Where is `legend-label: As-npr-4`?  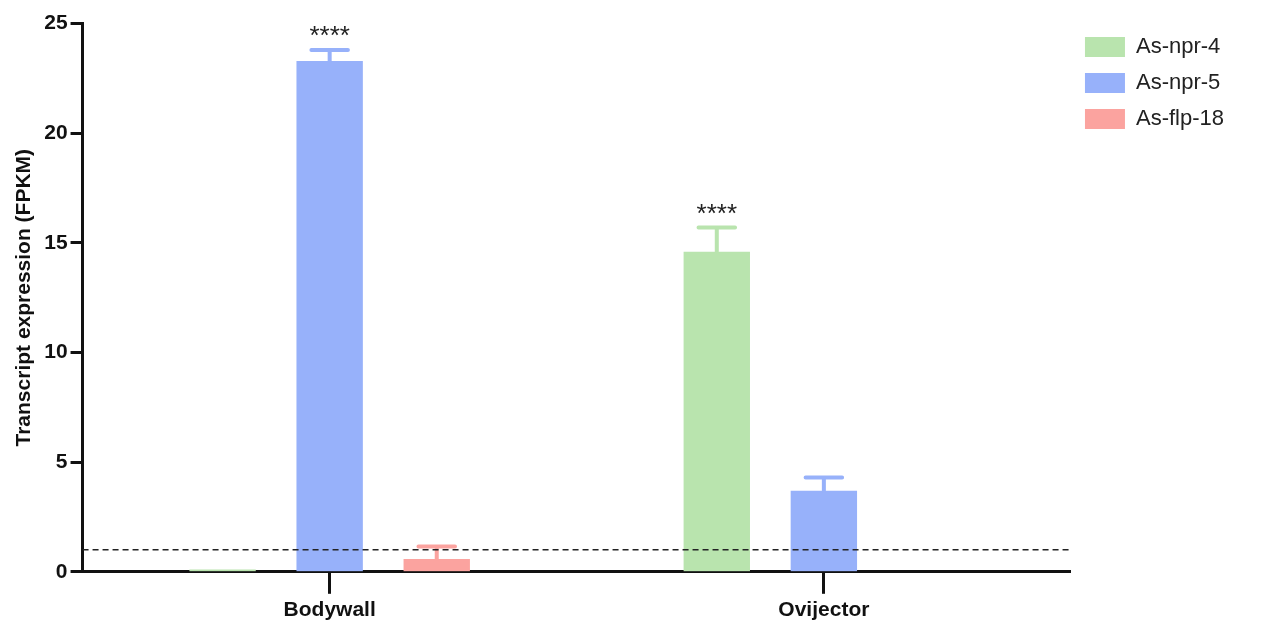
legend-label: As-npr-4 is located at coordinates (1178, 46).